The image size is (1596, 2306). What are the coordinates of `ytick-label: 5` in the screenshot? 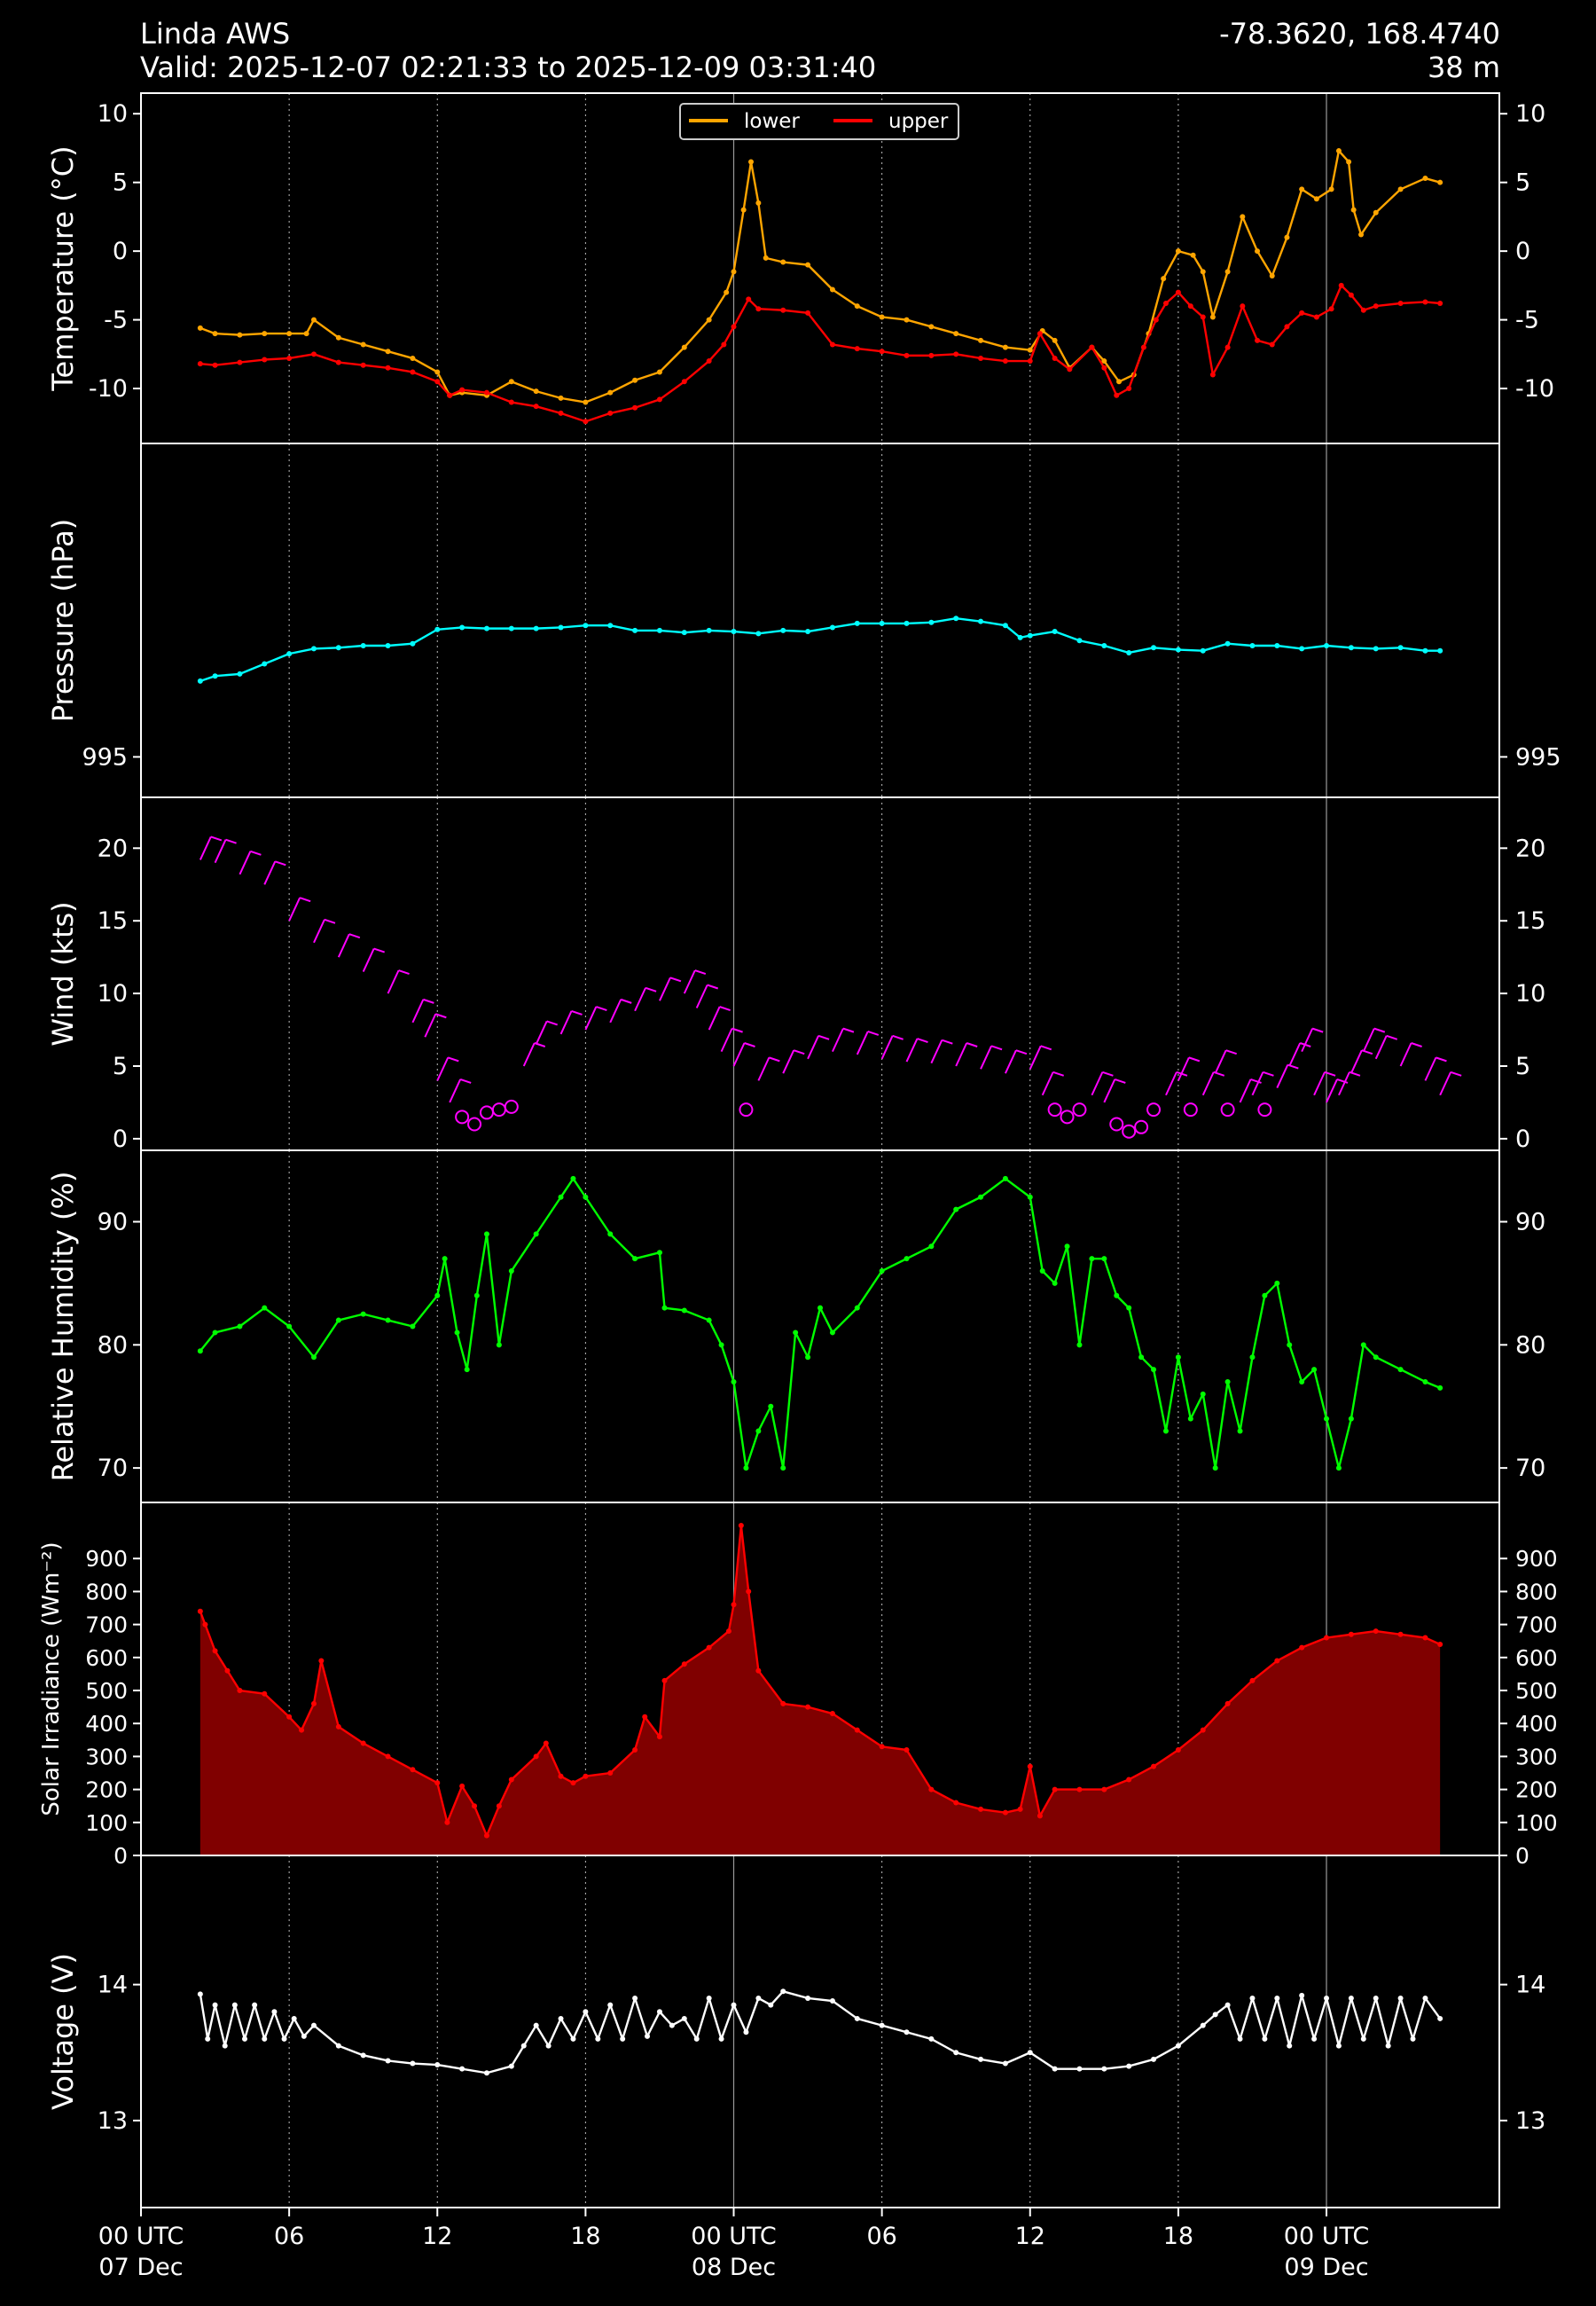 It's located at (1523, 1066).